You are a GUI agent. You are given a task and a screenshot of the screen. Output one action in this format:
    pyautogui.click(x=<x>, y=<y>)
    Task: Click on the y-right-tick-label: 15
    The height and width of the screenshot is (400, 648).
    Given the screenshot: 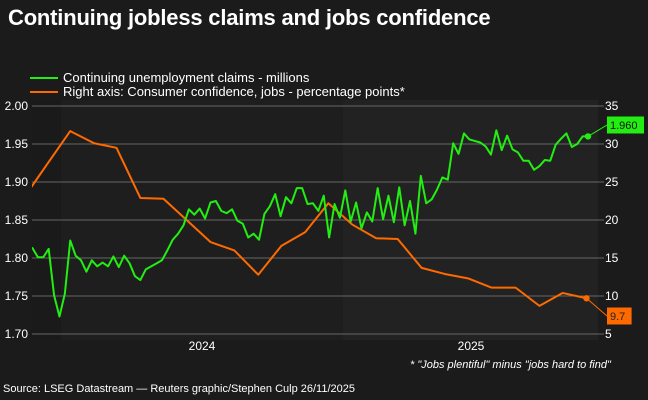 What is the action you would take?
    pyautogui.click(x=612, y=258)
    